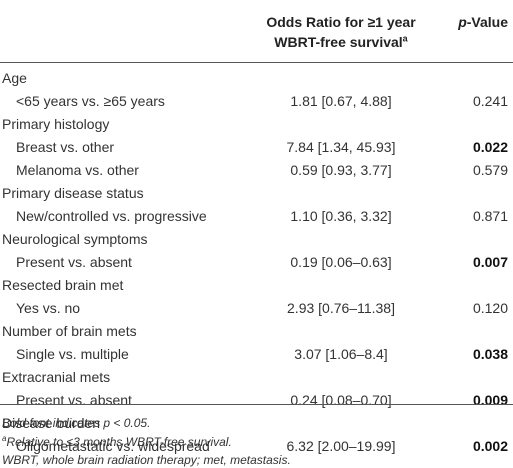 The height and width of the screenshot is (468, 513). Describe the element at coordinates (490, 101) in the screenshot. I see `pvalue-cell: 0.241` at that location.